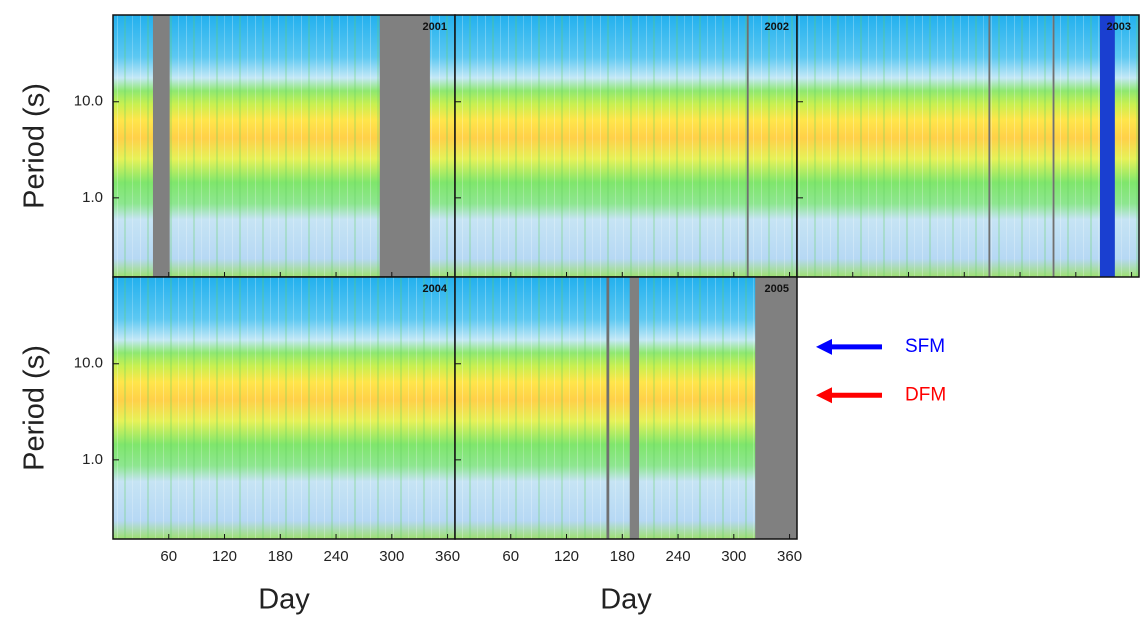 This screenshot has height=624, width=1141. I want to click on panel-label: 2005, so click(777, 289).